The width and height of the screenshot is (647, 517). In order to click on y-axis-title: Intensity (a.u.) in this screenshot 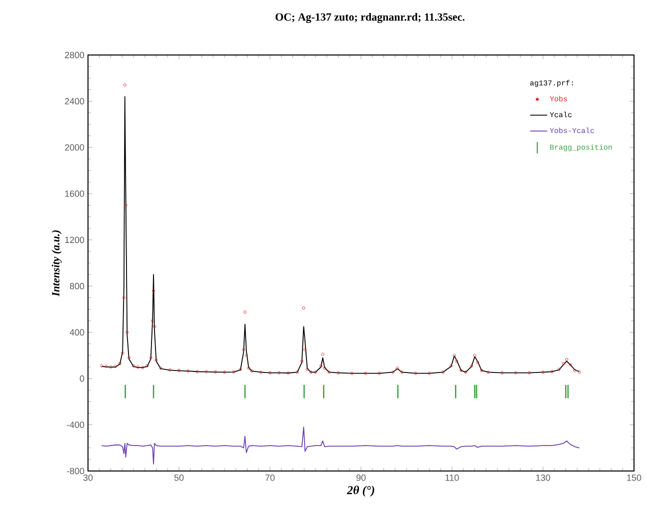, I will do `click(57, 263)`.